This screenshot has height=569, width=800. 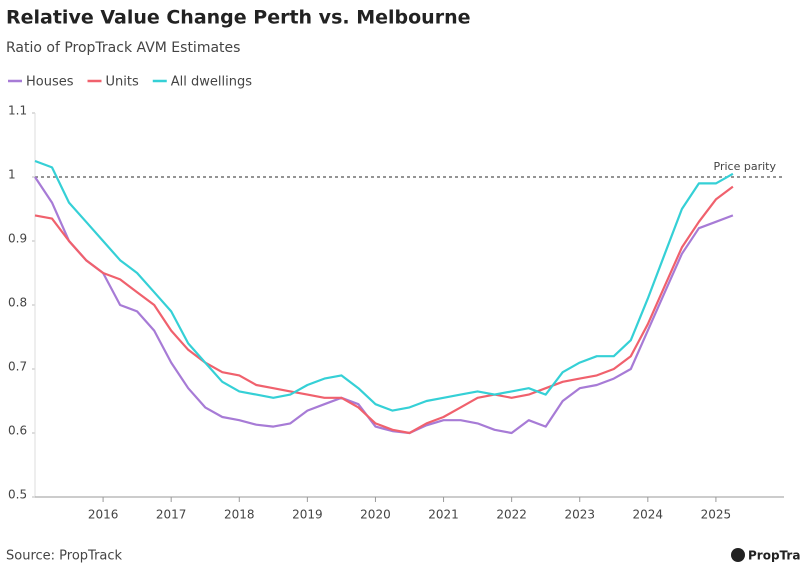 What do you see at coordinates (12, 175) in the screenshot?
I see `y-tick-label: 1` at bounding box center [12, 175].